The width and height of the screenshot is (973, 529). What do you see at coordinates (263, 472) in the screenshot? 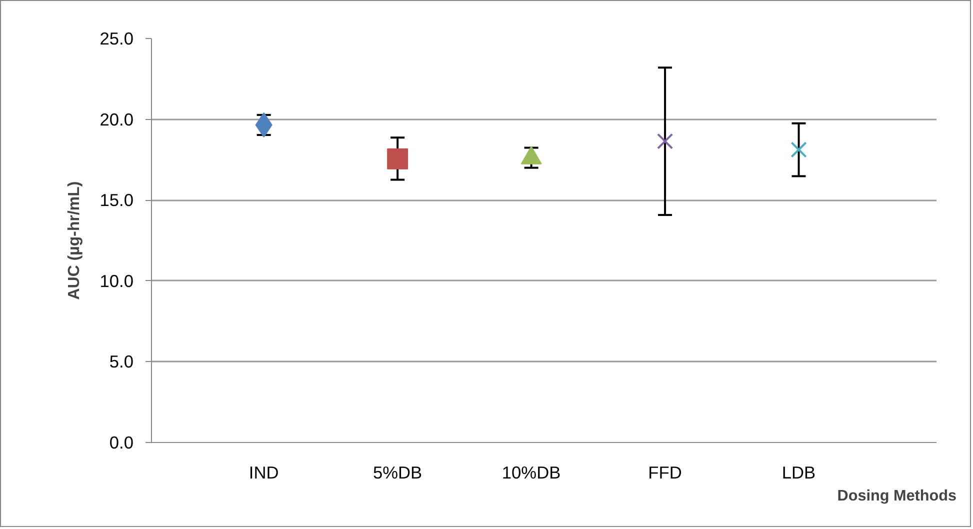
I see `x-tick-label: IND` at bounding box center [263, 472].